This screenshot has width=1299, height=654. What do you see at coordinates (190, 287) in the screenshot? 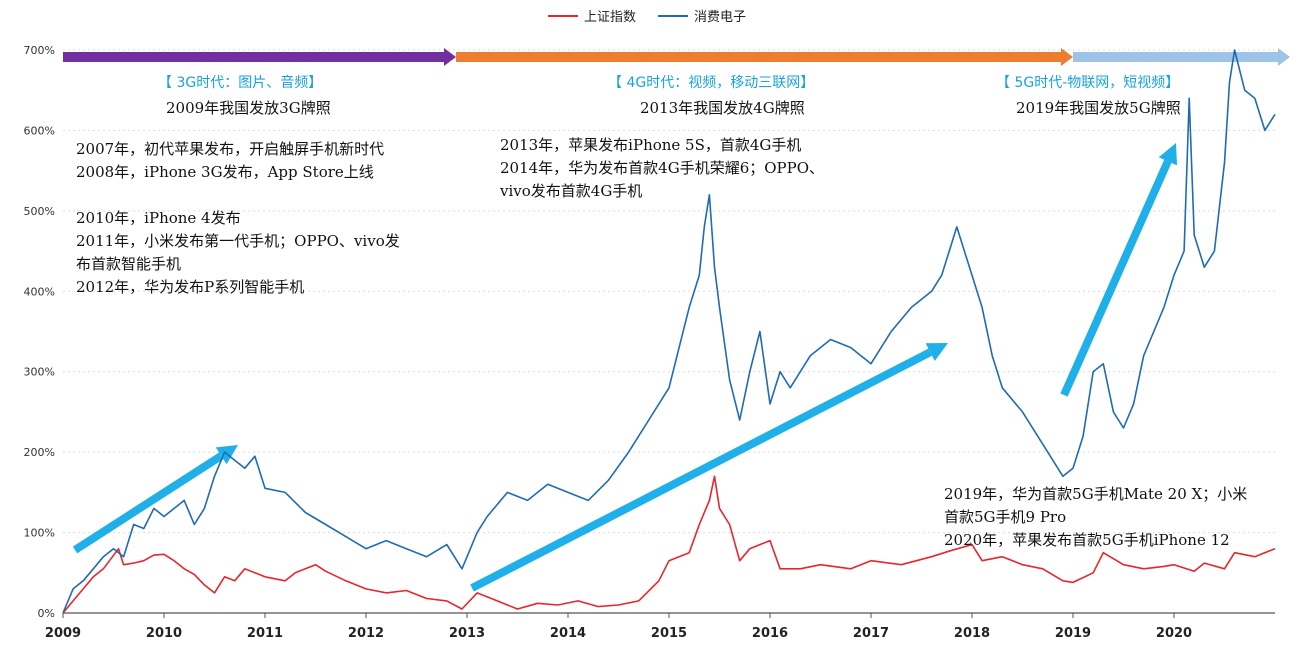
I see `annotation-3g-line: 2012年，华为发布P系列智能手机` at bounding box center [190, 287].